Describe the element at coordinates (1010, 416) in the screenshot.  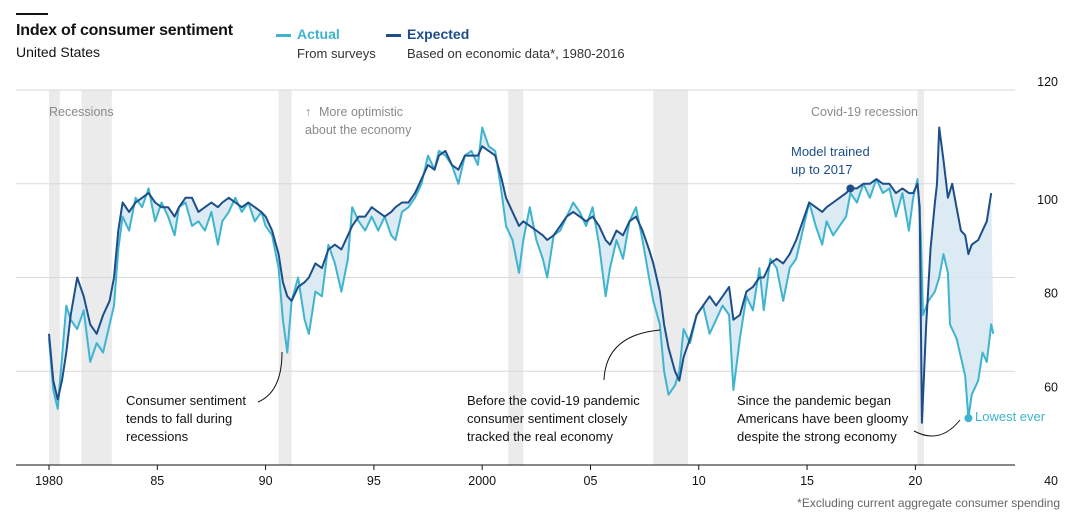
I see `lowest-ever-label: Lowest ever` at that location.